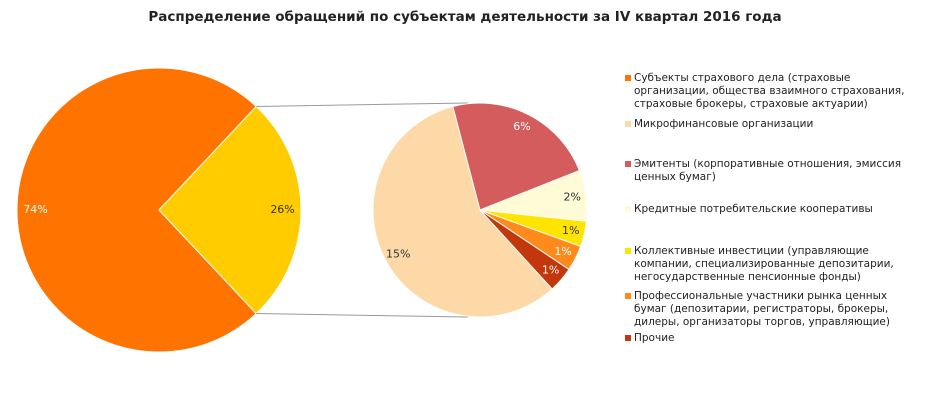 The image size is (930, 401). I want to click on slice-label: 2%, so click(572, 196).